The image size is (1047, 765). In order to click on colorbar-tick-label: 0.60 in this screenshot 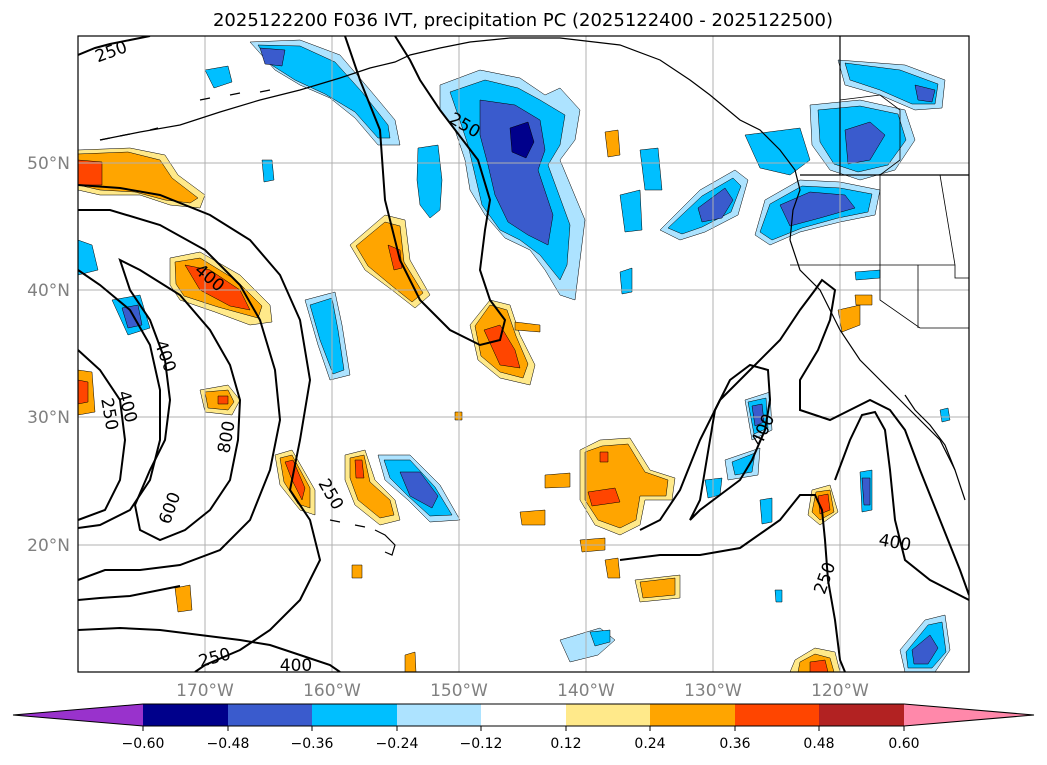, I will do `click(903, 744)`.